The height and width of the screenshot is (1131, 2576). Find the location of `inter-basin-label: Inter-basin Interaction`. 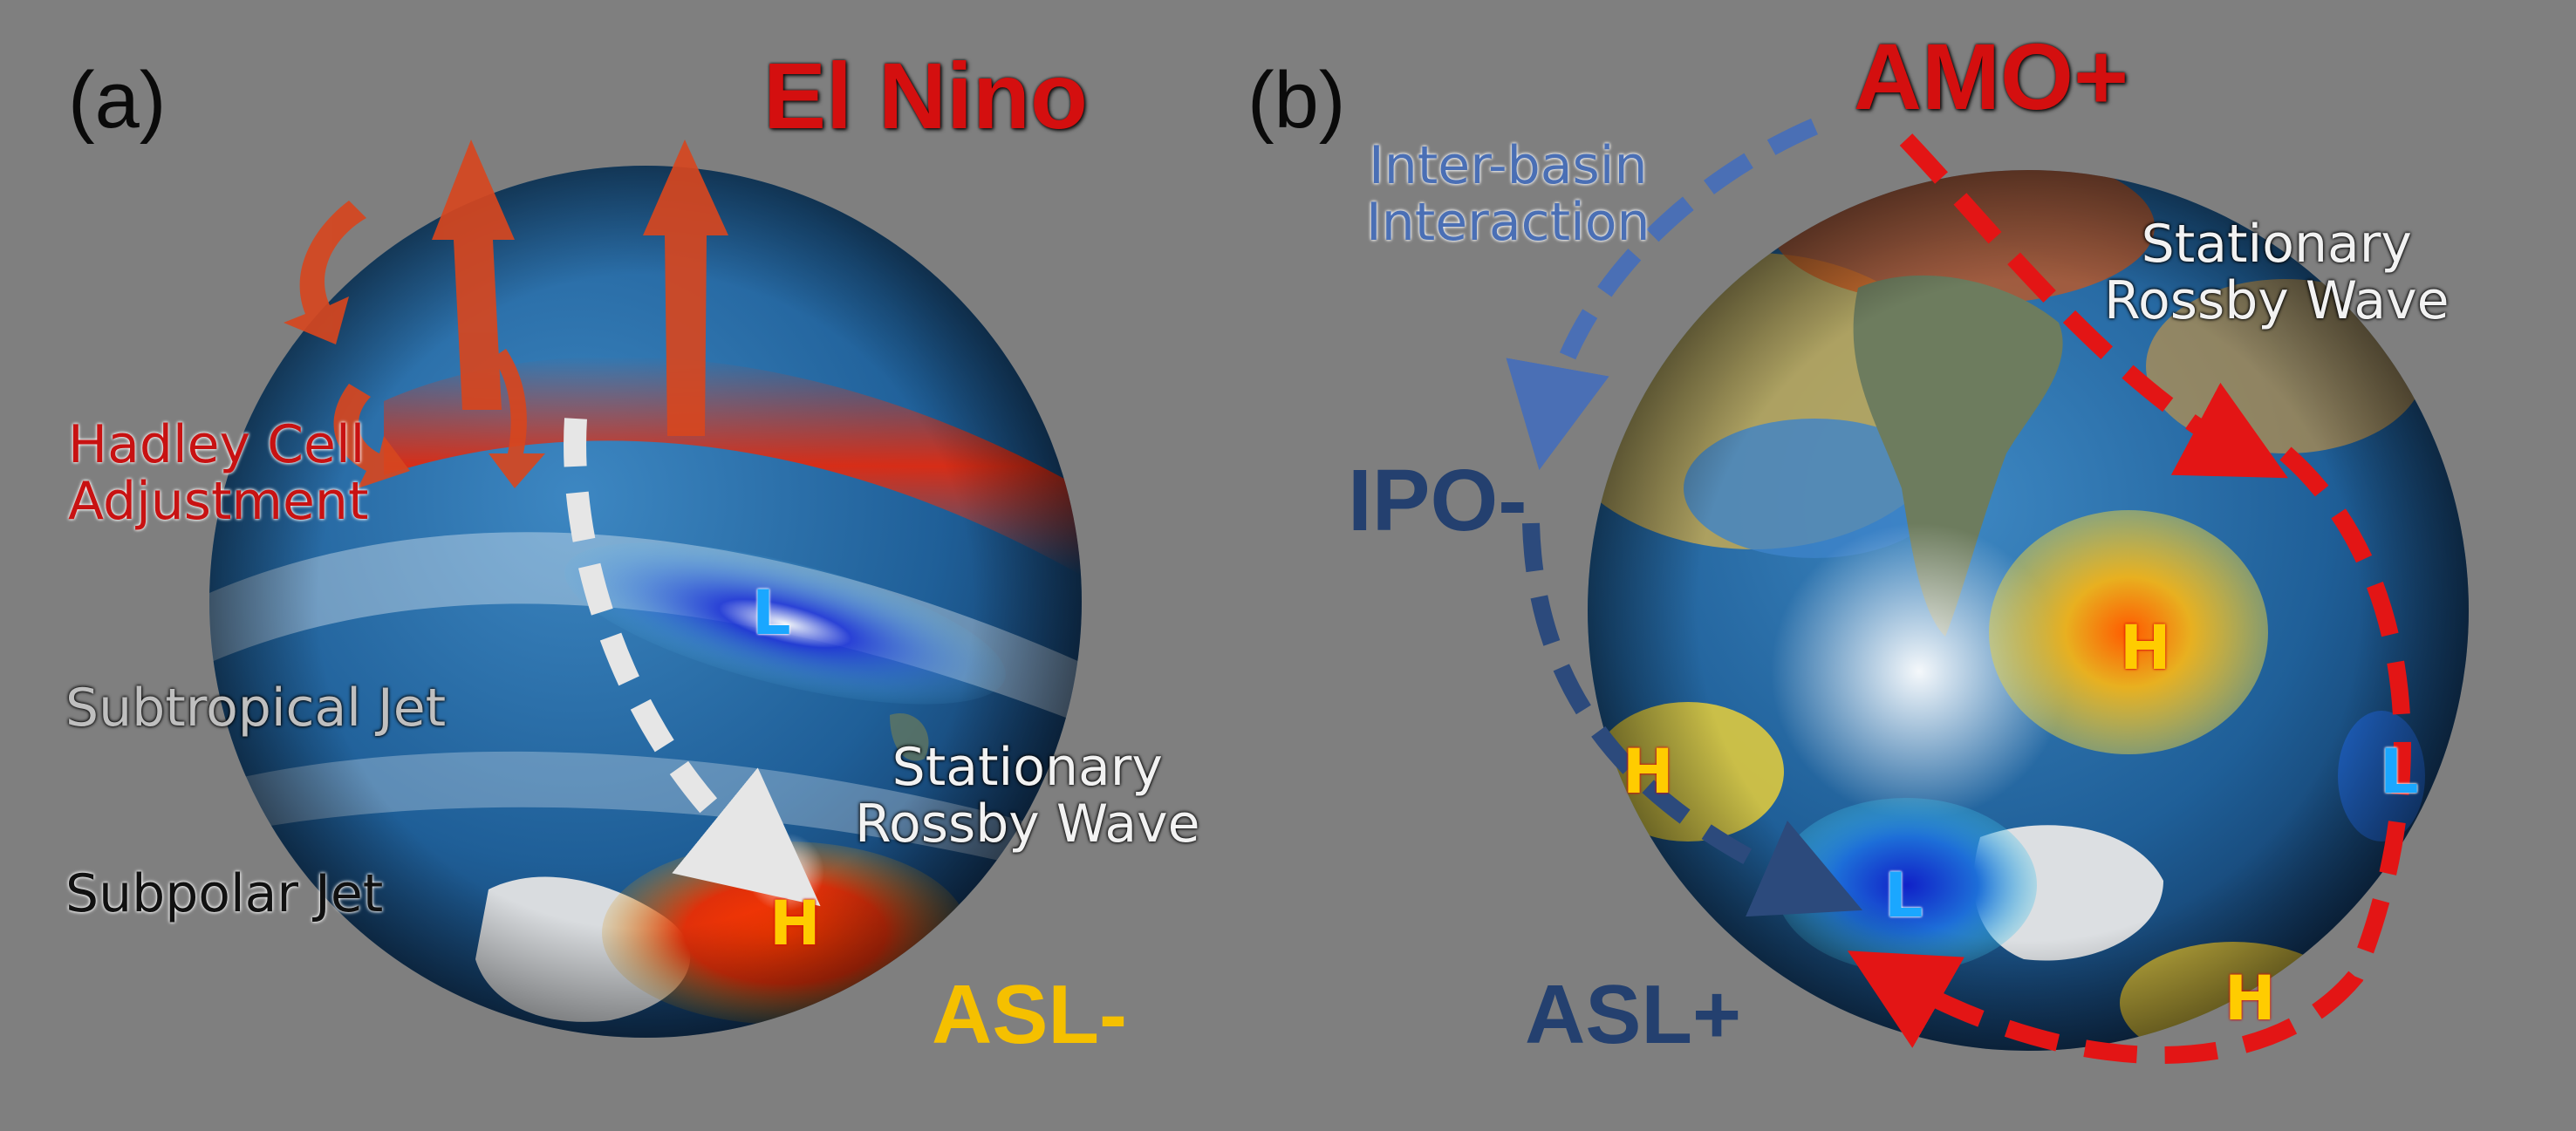

inter-basin-label: Inter-basin Interaction is located at coordinates (1508, 194).